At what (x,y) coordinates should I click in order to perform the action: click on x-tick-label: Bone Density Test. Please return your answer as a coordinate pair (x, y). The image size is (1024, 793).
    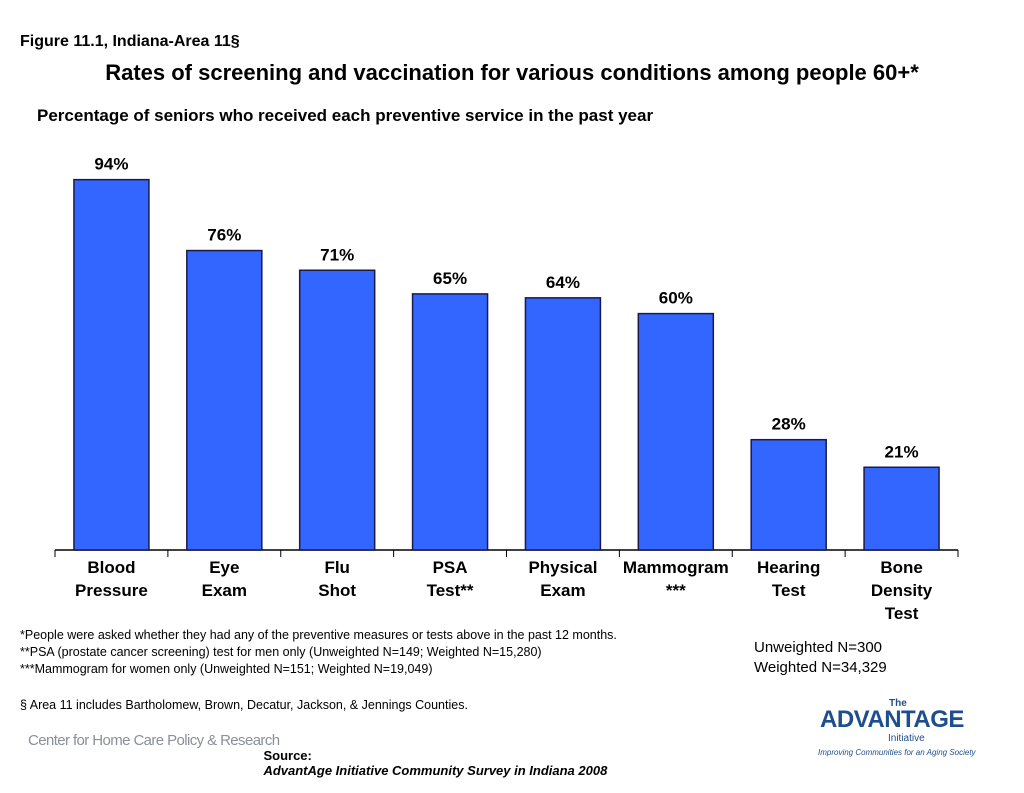
    Looking at the image, I should click on (901, 590).